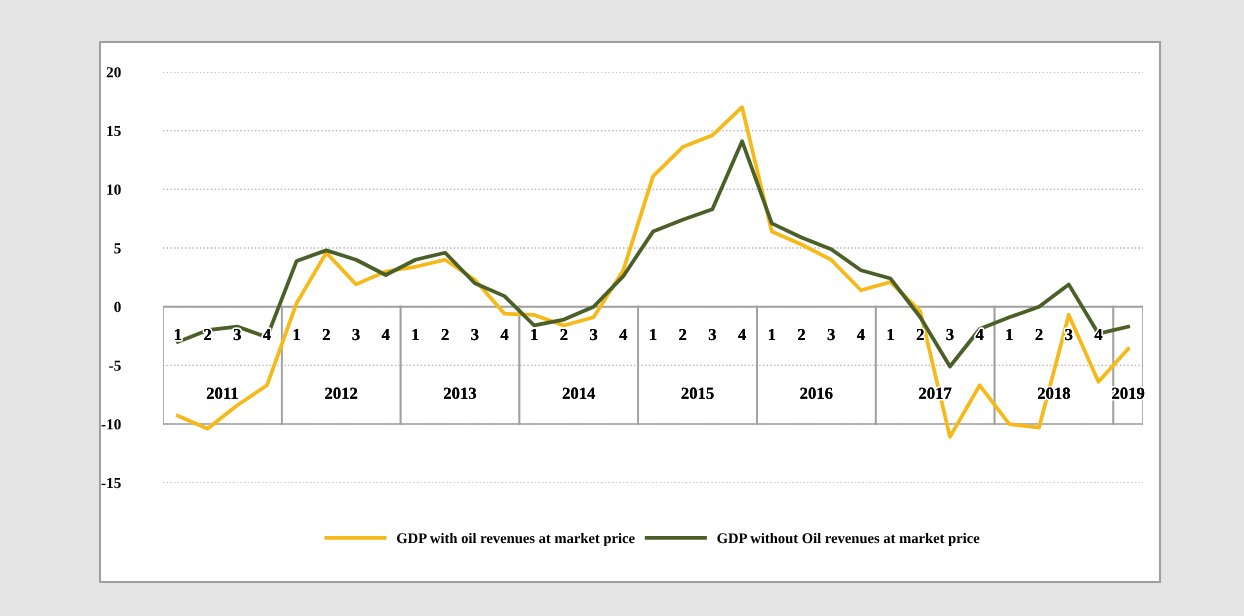 This screenshot has width=1244, height=616. What do you see at coordinates (115, 365) in the screenshot?
I see `y-tick-label: -5` at bounding box center [115, 365].